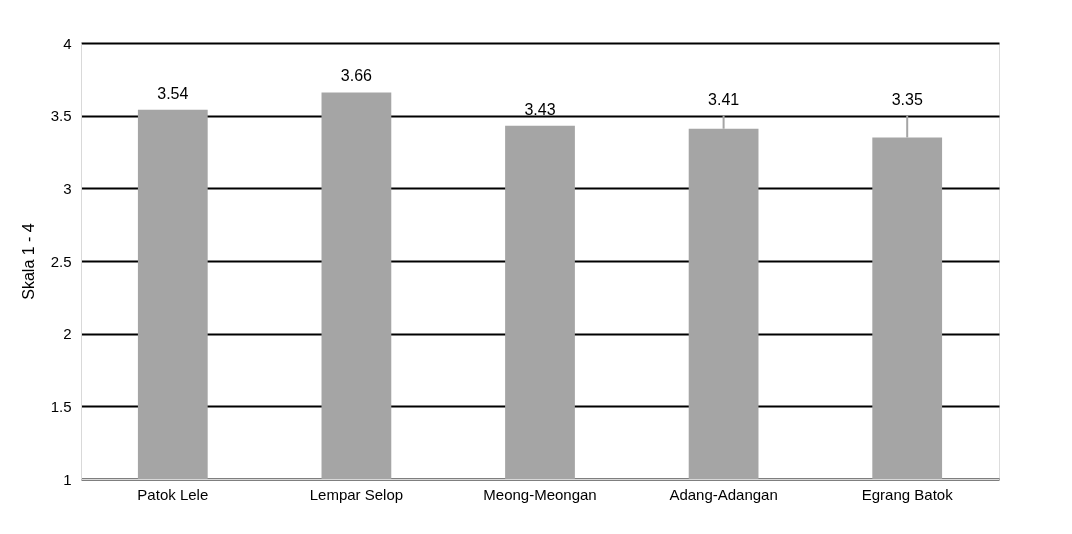 The width and height of the screenshot is (1072, 534). I want to click on y-tick-label: 2.5, so click(61, 261).